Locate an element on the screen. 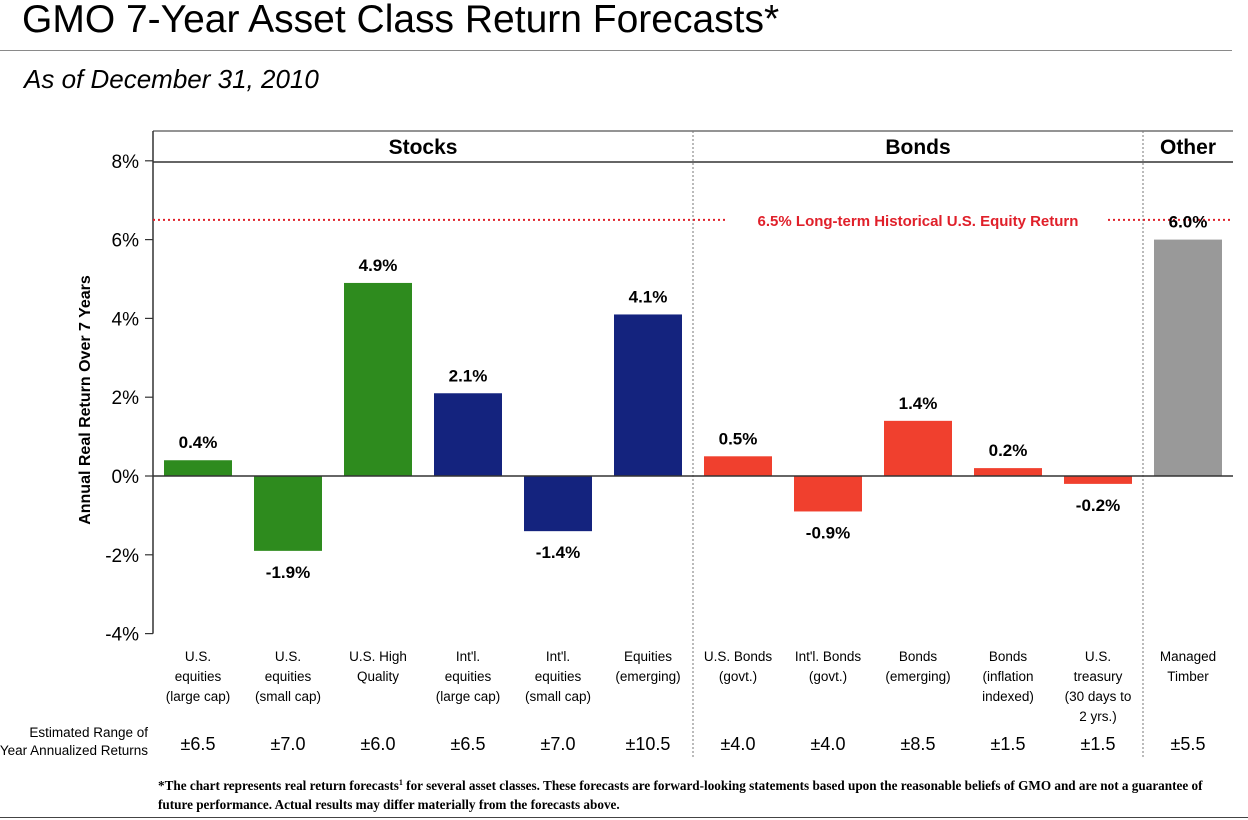  range-value-2: ±6.0 is located at coordinates (378, 744).